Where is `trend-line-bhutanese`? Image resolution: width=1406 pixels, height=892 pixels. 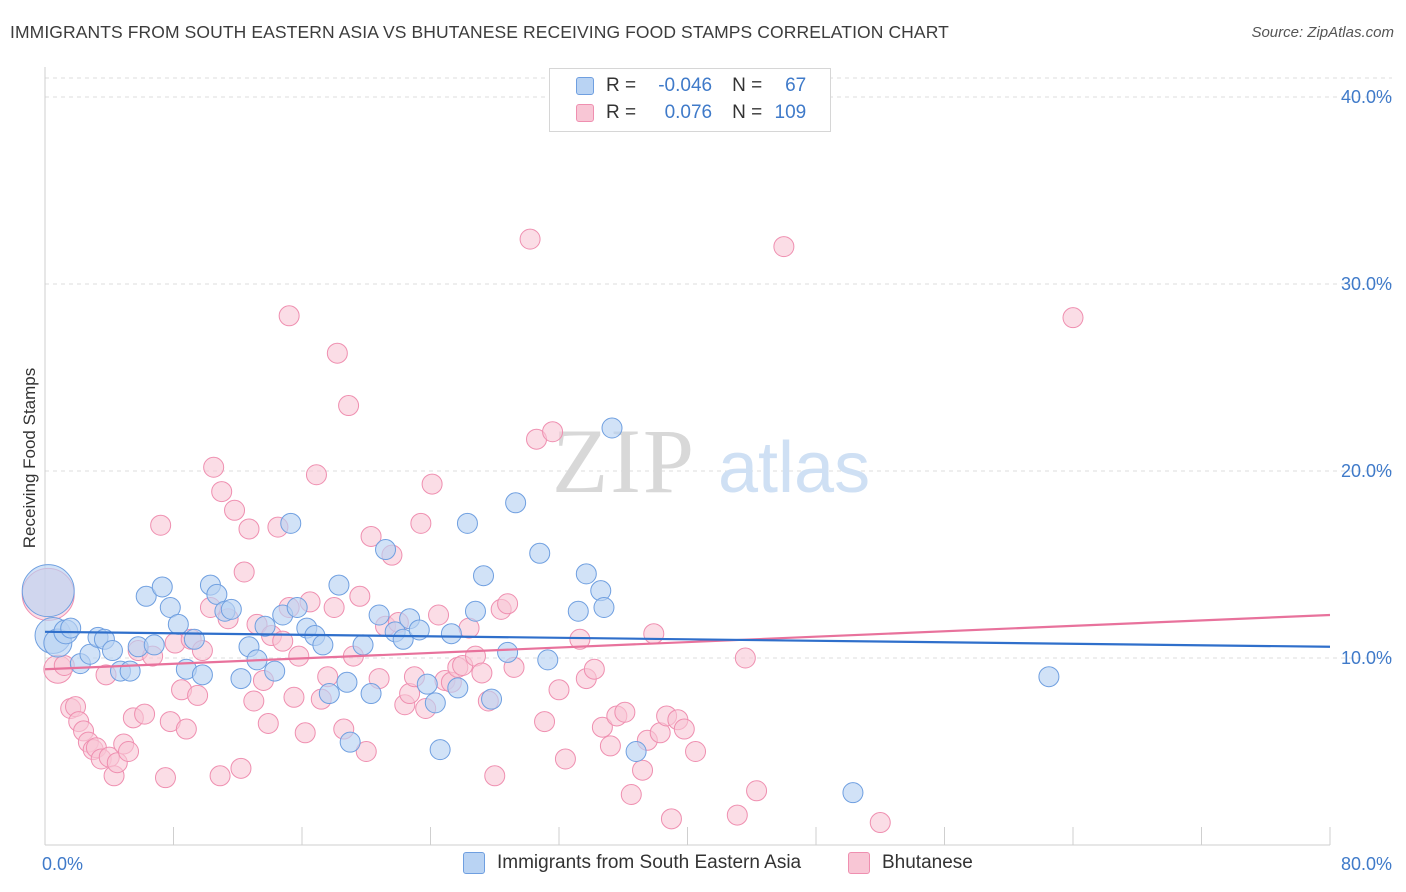 trend-line-bhutanese is located at coordinates (687, 642).